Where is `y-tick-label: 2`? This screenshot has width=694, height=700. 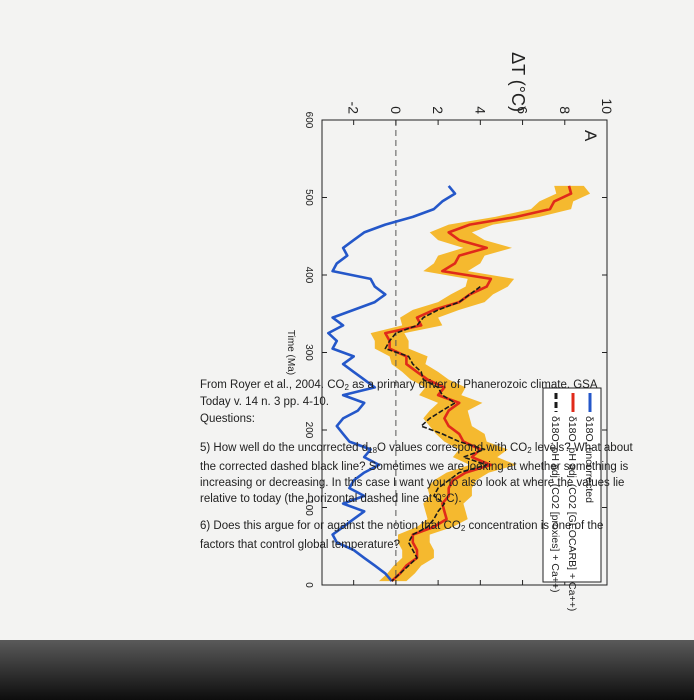 y-tick-label: 2 is located at coordinates (438, 110).